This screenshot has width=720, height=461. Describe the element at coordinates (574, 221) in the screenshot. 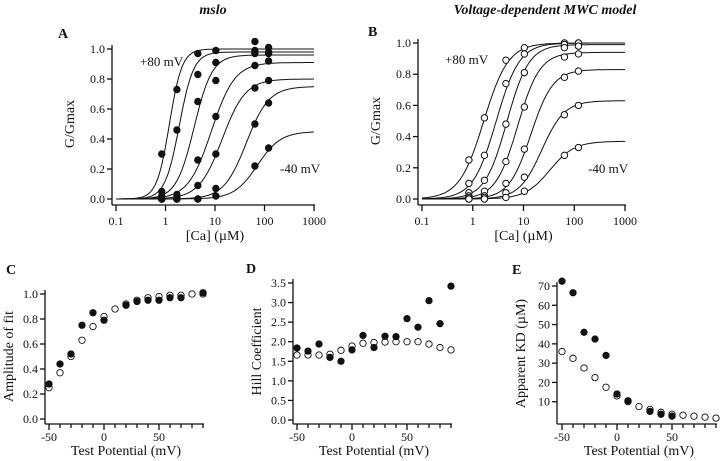

I see `x-tick-label: 100` at that location.